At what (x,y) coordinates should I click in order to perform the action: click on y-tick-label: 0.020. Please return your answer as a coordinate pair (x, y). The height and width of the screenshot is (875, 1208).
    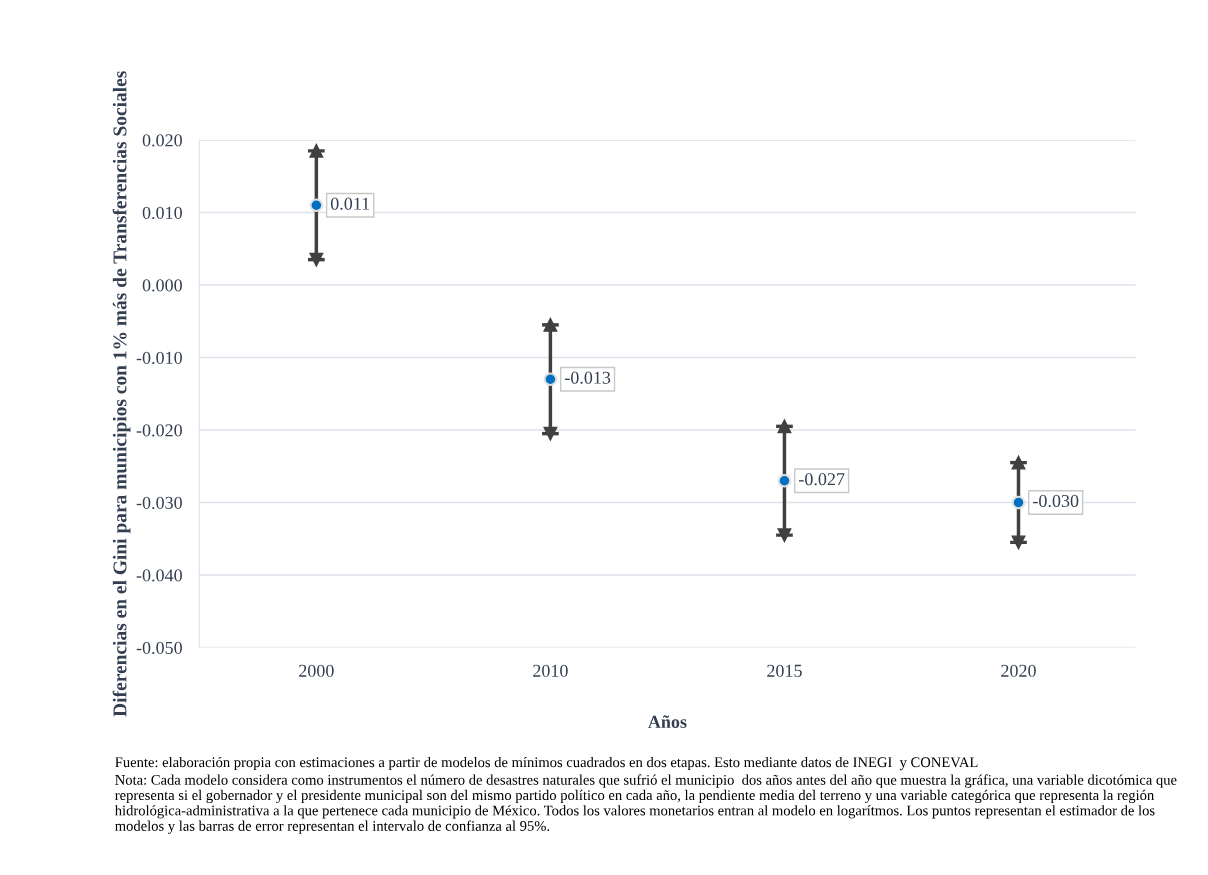
    Looking at the image, I should click on (162, 140).